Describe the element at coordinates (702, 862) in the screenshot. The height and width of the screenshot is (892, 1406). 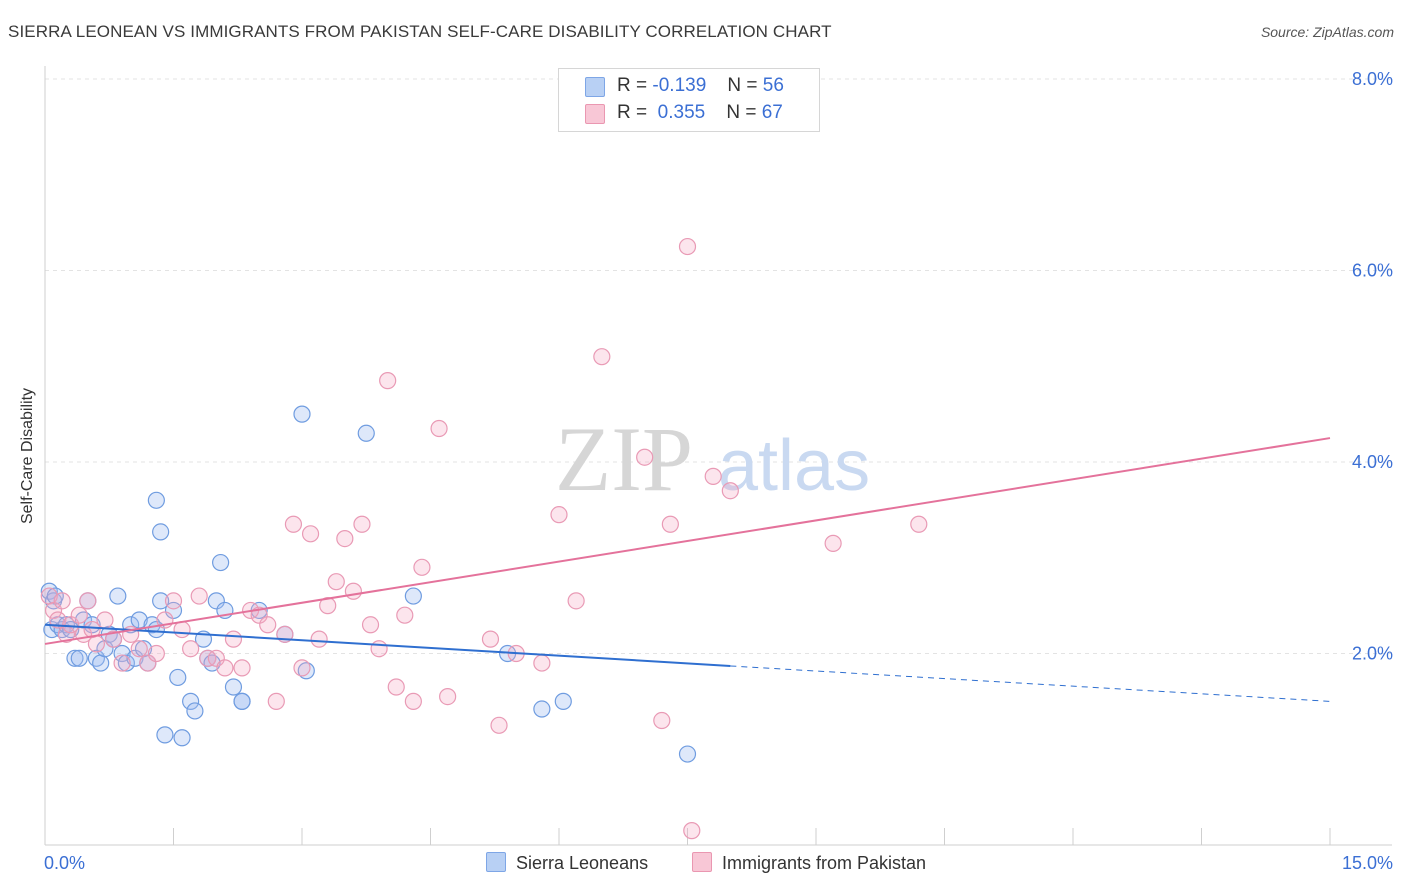
I see `bottom-legend-swatch-pink` at that location.